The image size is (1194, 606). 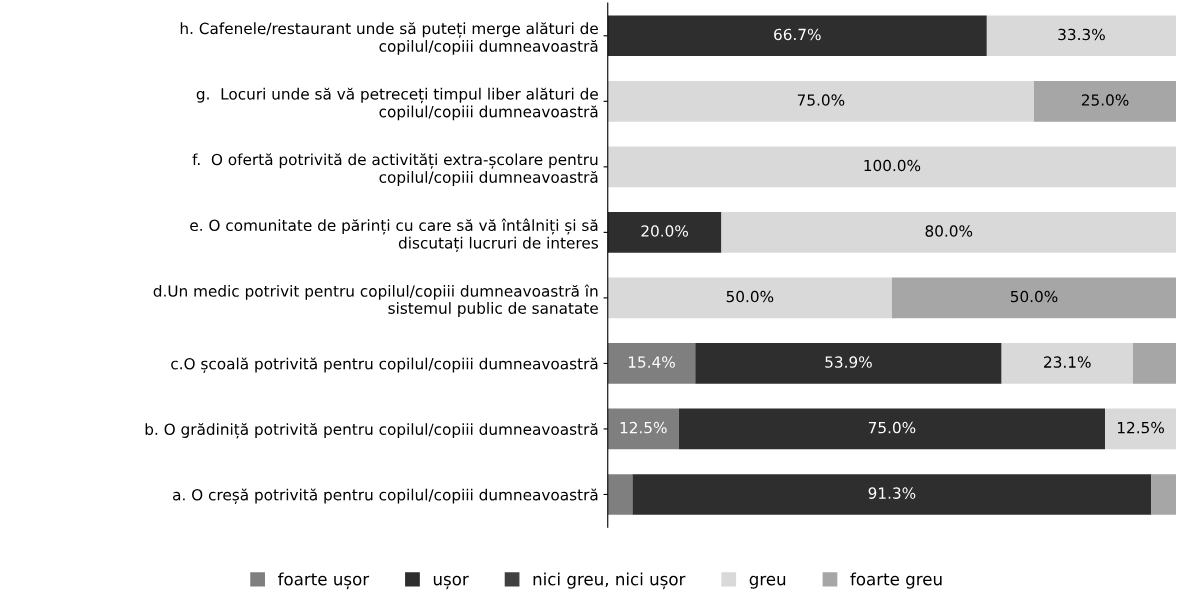 I want to click on data-label: 100.0%, so click(x=892, y=165).